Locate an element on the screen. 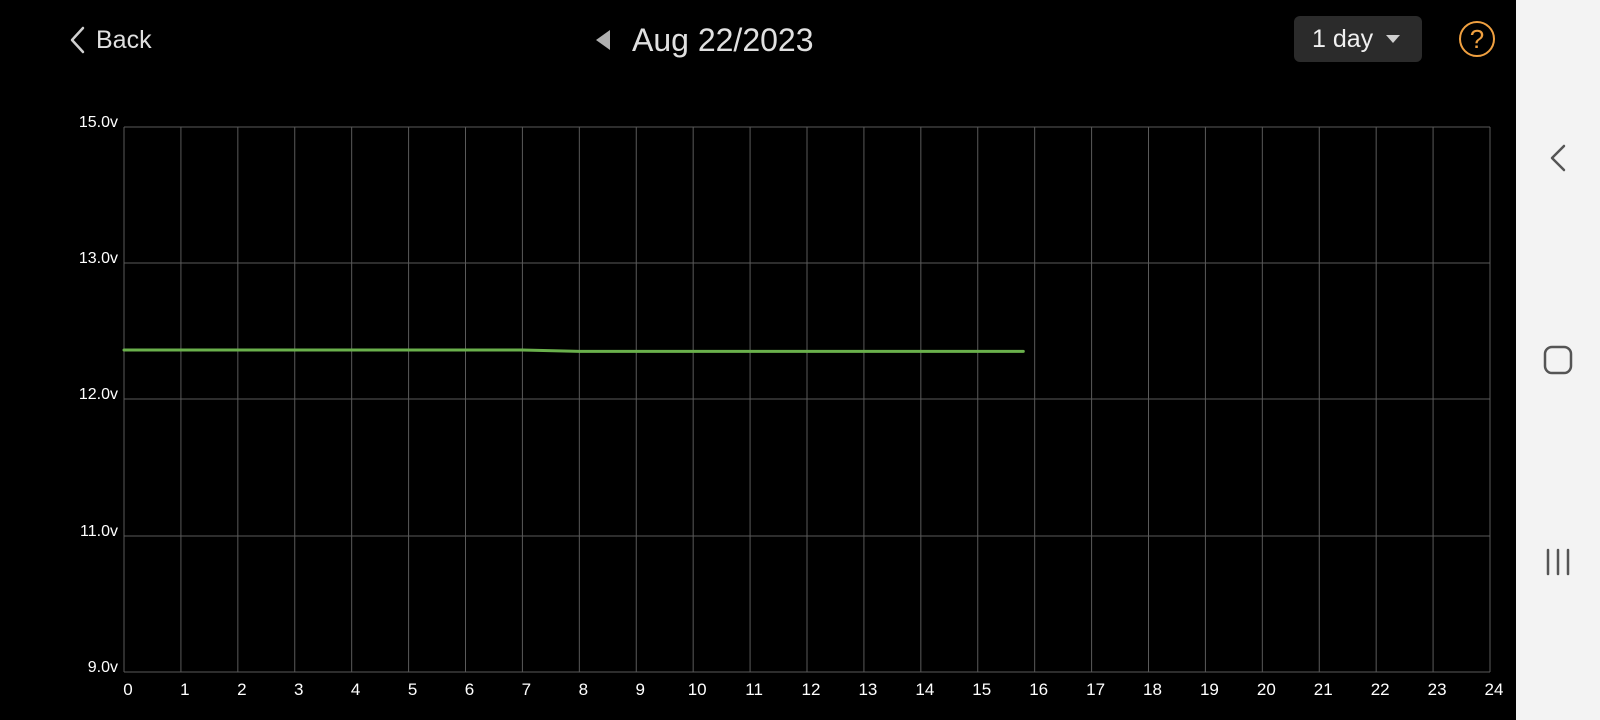  x-tick-label: 14 is located at coordinates (924, 689).